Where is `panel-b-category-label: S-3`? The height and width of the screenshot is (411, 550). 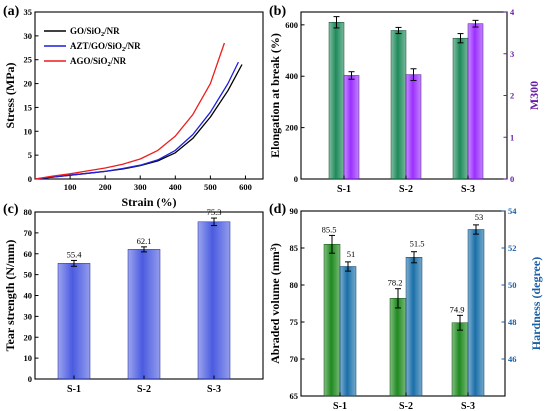
panel-b-category-label: S-3 is located at coordinates (468, 189).